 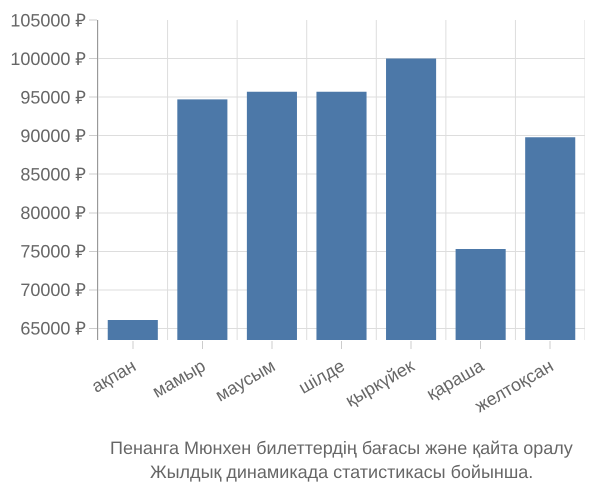 What do you see at coordinates (53, 136) in the screenshot?
I see `y-tick-label: 90000 ₽` at bounding box center [53, 136].